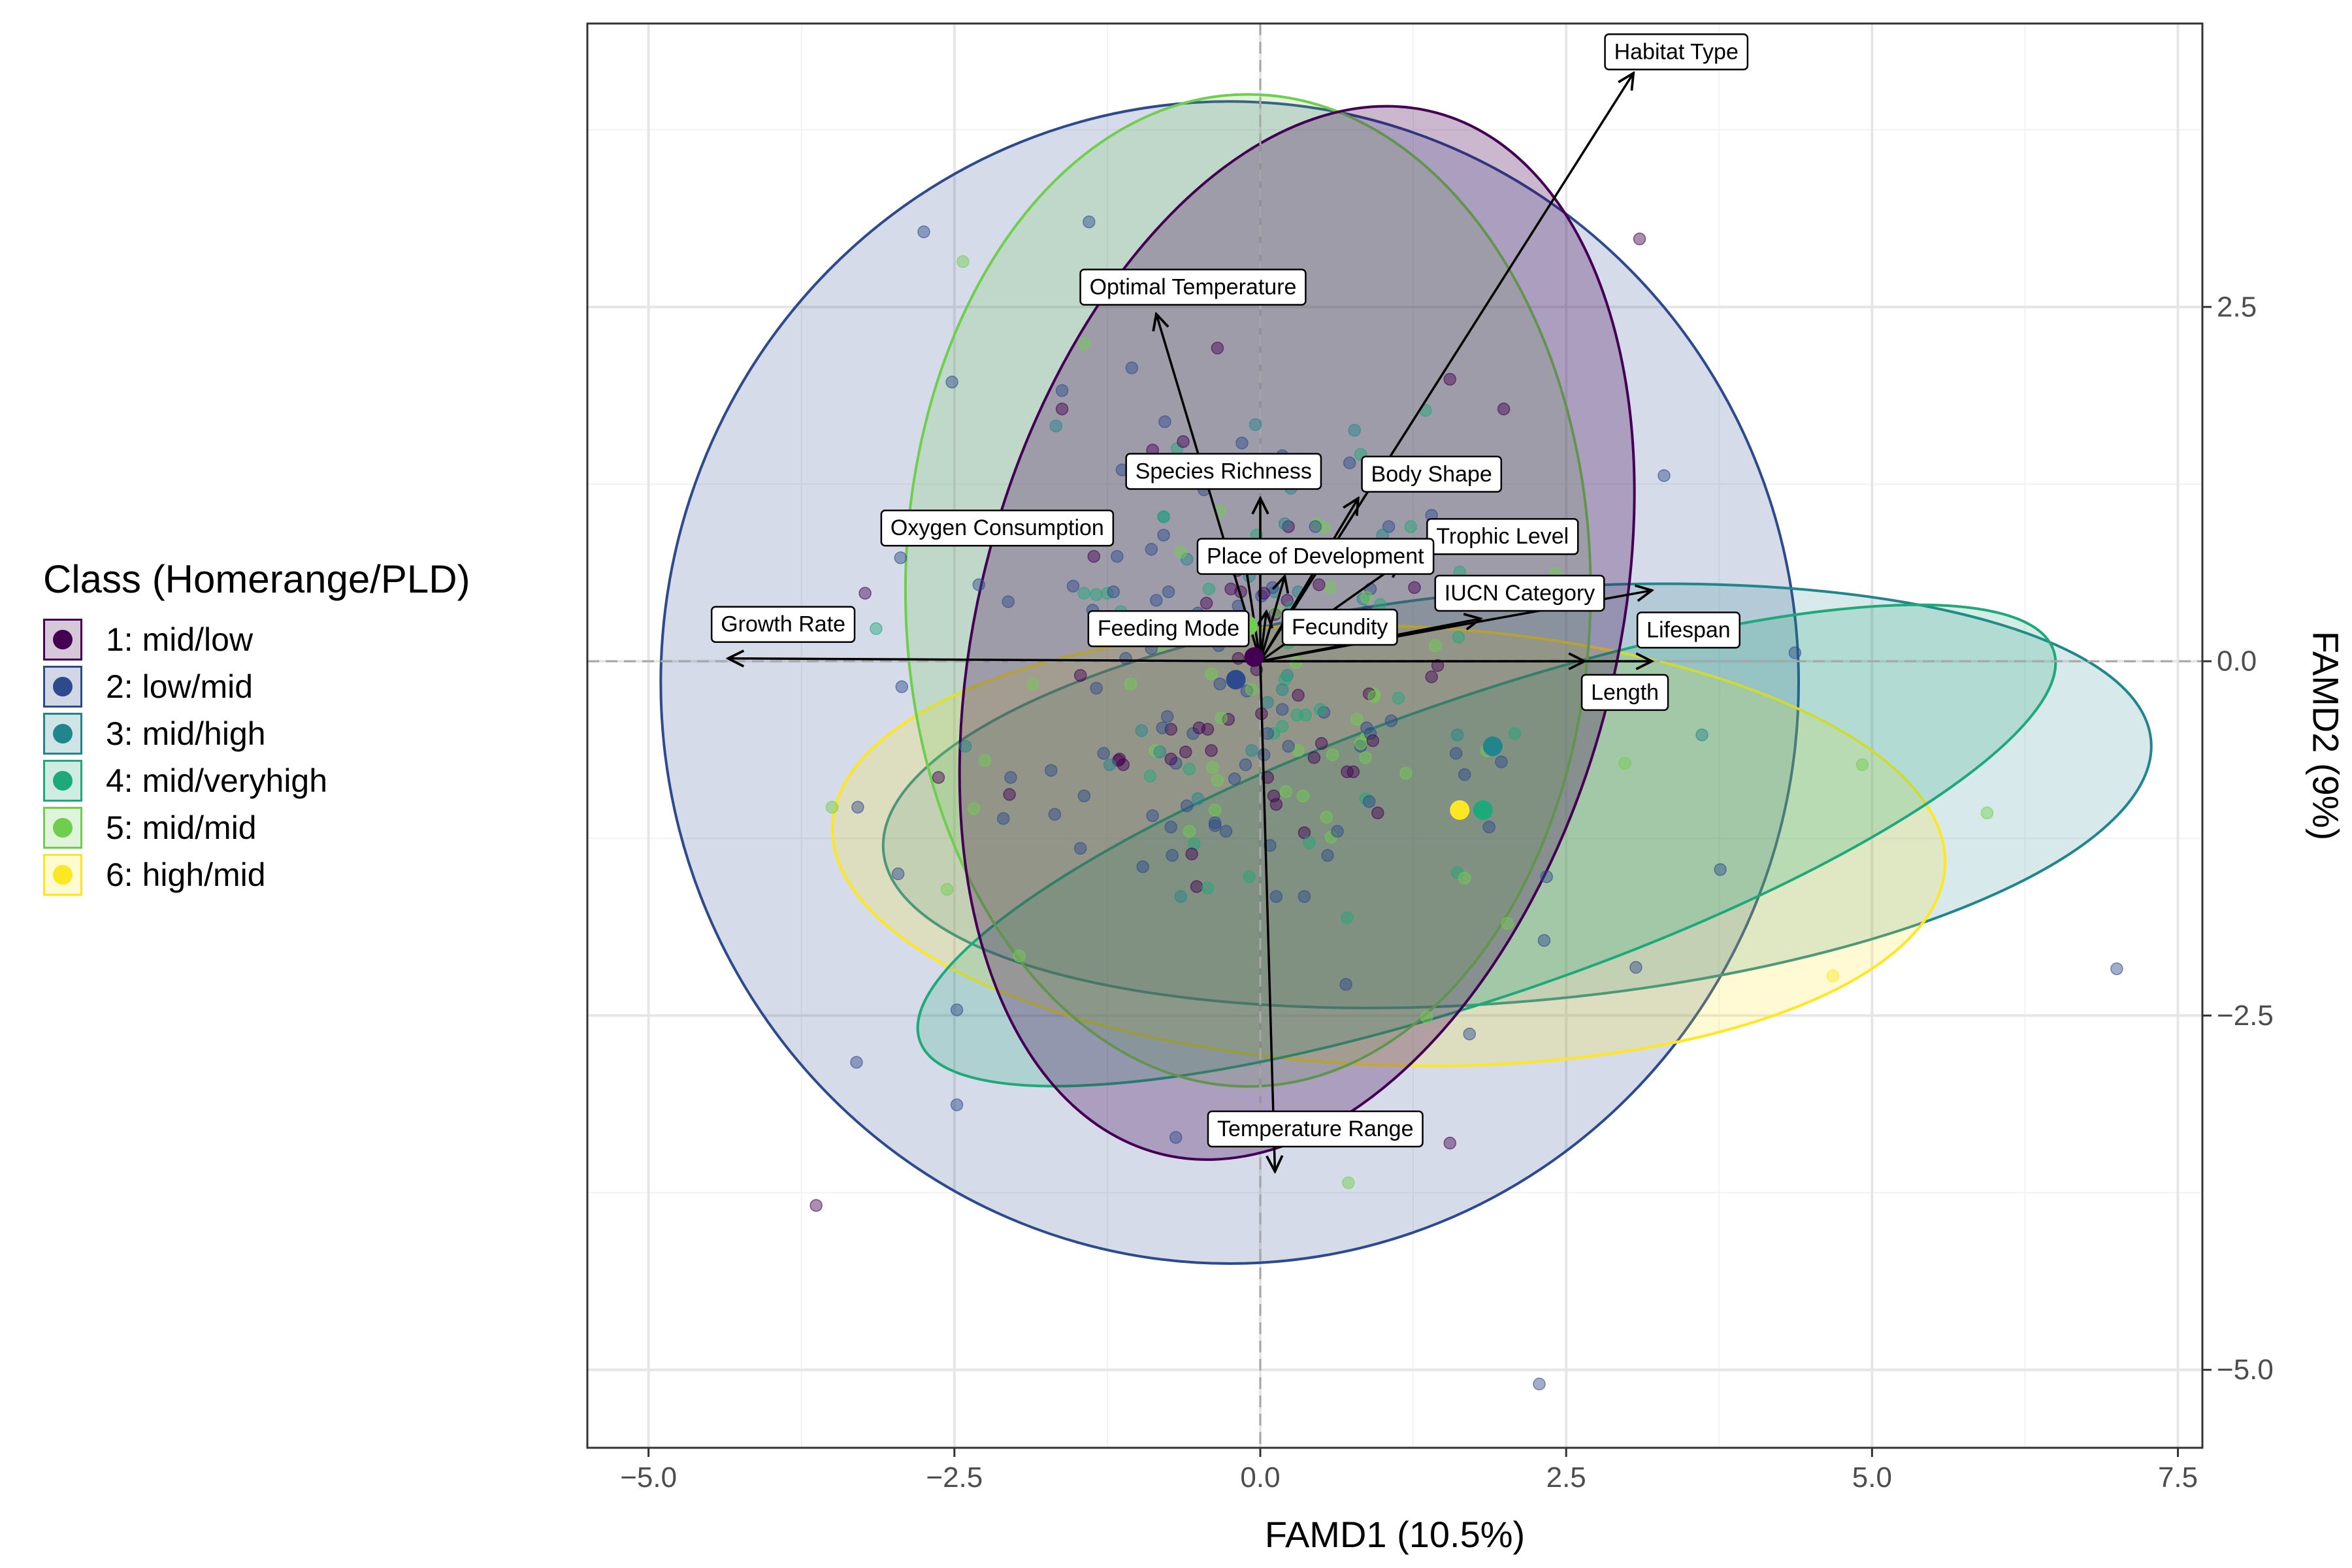 This screenshot has width=2352, height=1568. What do you see at coordinates (1315, 556) in the screenshot?
I see `loading-label: Place of Development` at bounding box center [1315, 556].